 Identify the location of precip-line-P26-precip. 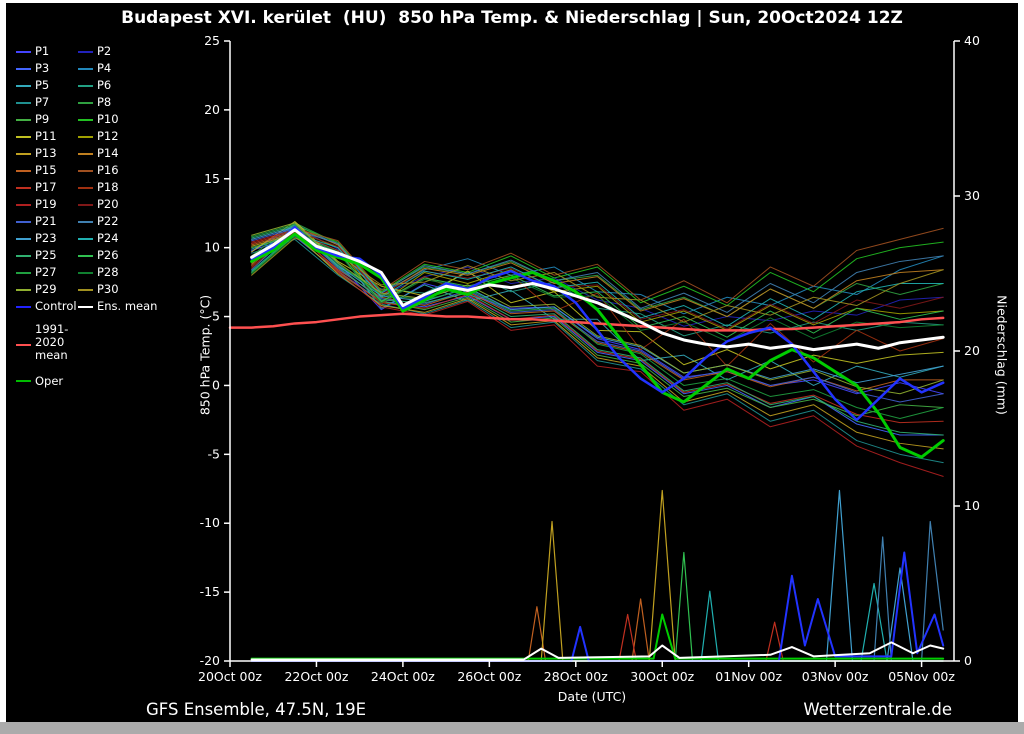
(597, 606).